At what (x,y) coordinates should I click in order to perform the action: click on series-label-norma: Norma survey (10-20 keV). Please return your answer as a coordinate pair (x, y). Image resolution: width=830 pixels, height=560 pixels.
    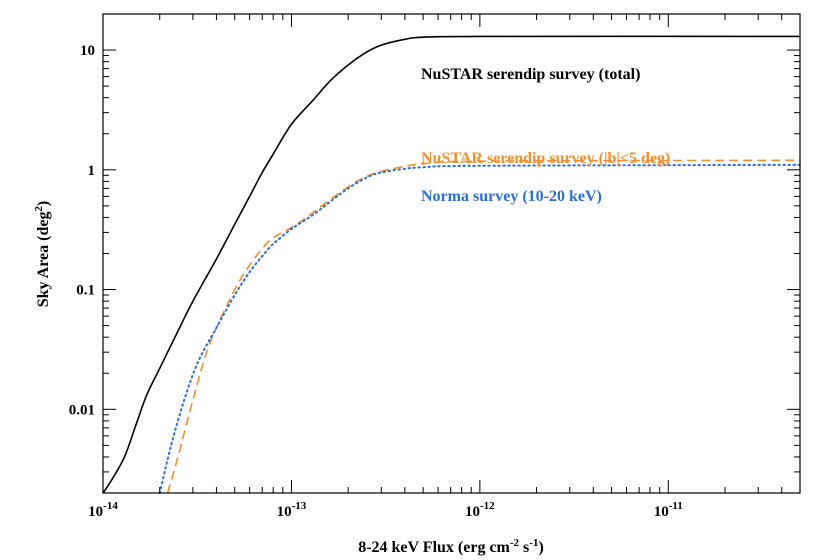
    Looking at the image, I should click on (511, 196).